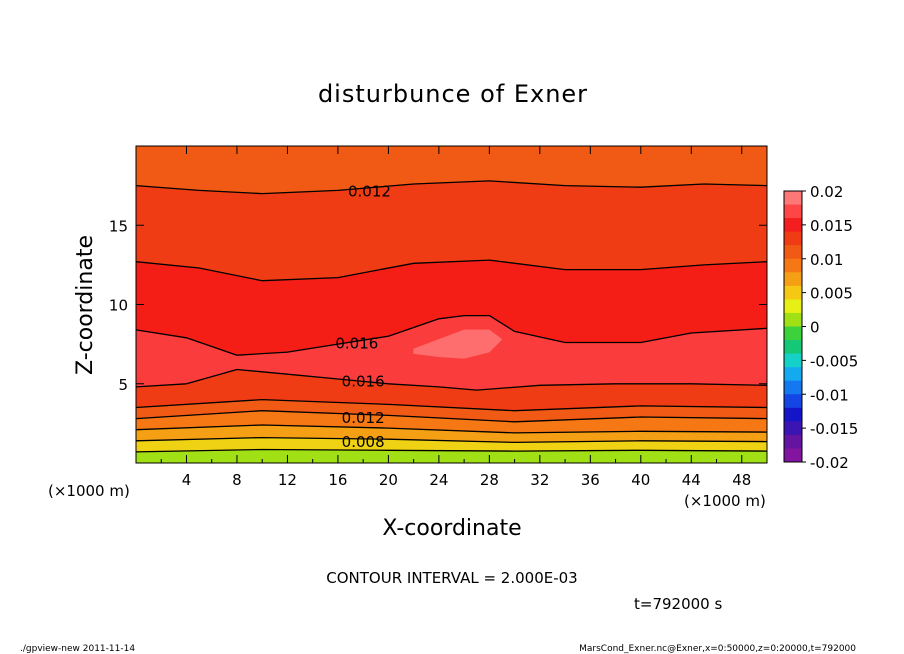  I want to click on x-tick-label-5: 24, so click(438, 480).